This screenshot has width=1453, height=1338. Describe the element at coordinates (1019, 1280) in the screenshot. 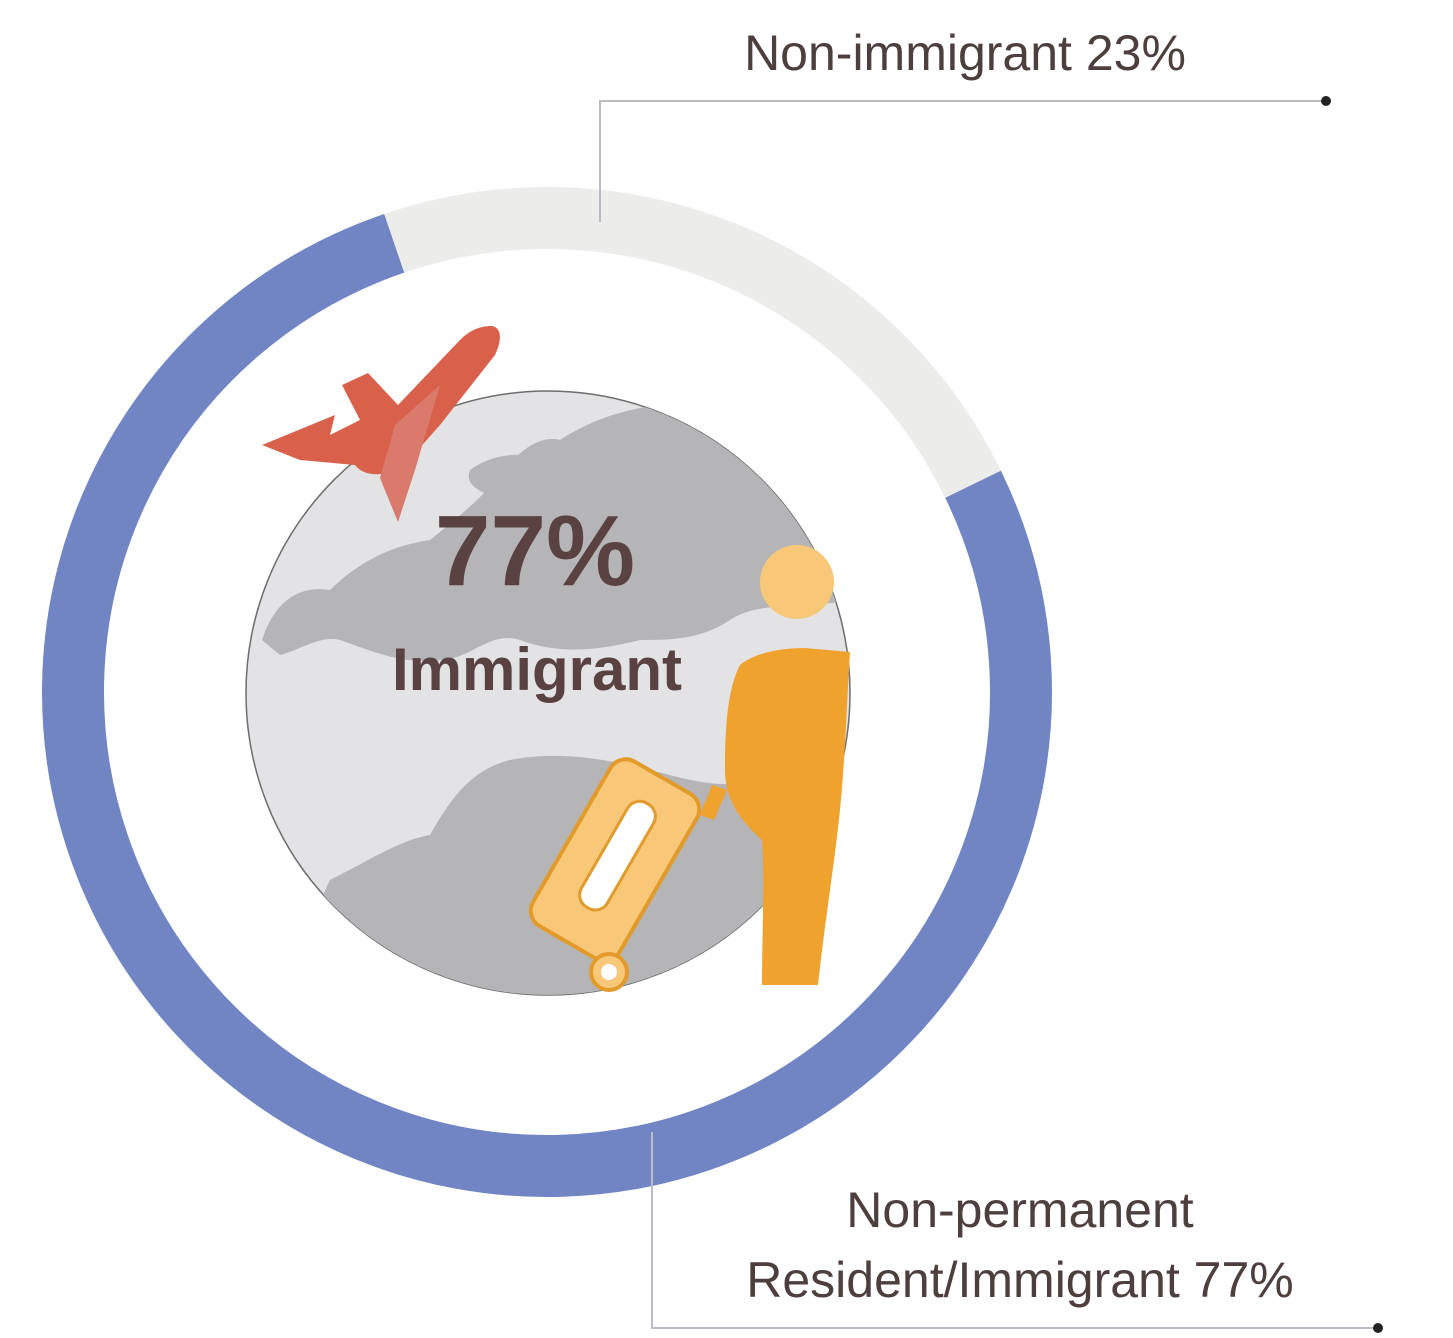

I see `slice-label-immigrant-line2: Resident/Immigrant 77%` at that location.